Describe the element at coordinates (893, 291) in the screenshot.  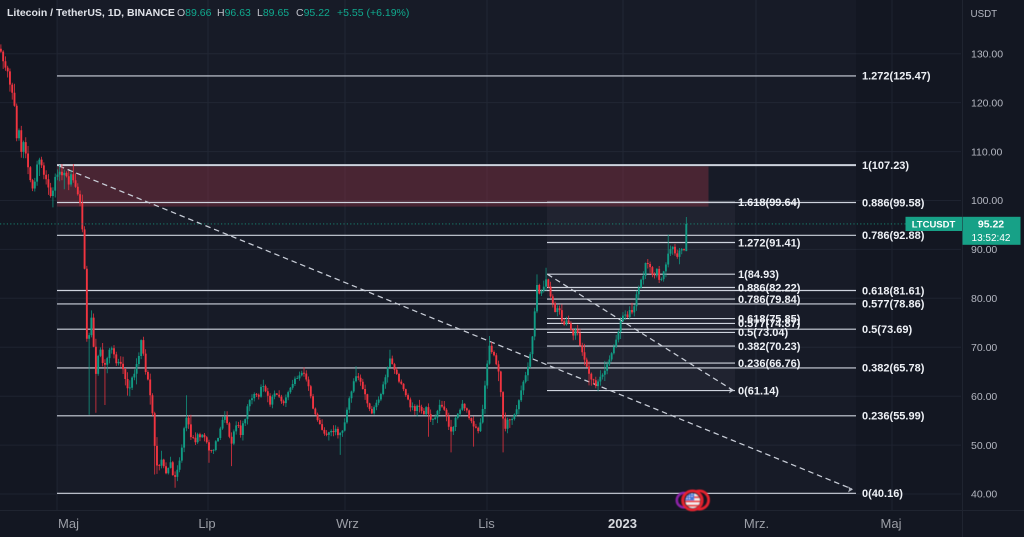
I see `svg-text: 0.618(81.61)` at that location.